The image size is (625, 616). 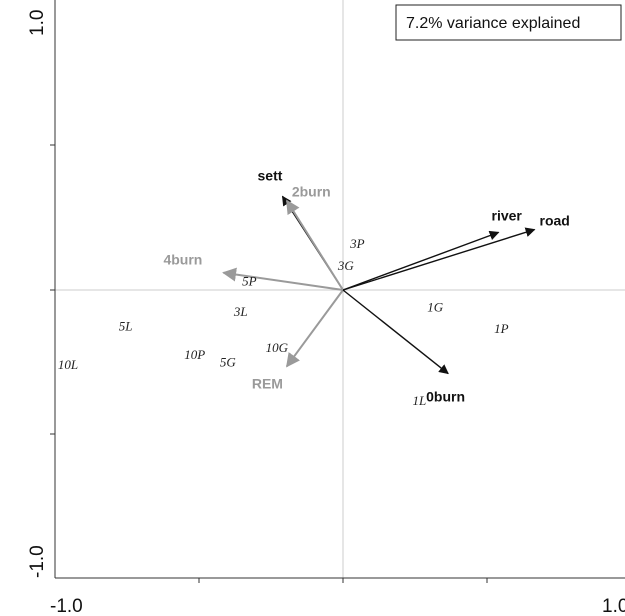 I want to click on y-tick-label-min: -1.0, so click(x=37, y=561).